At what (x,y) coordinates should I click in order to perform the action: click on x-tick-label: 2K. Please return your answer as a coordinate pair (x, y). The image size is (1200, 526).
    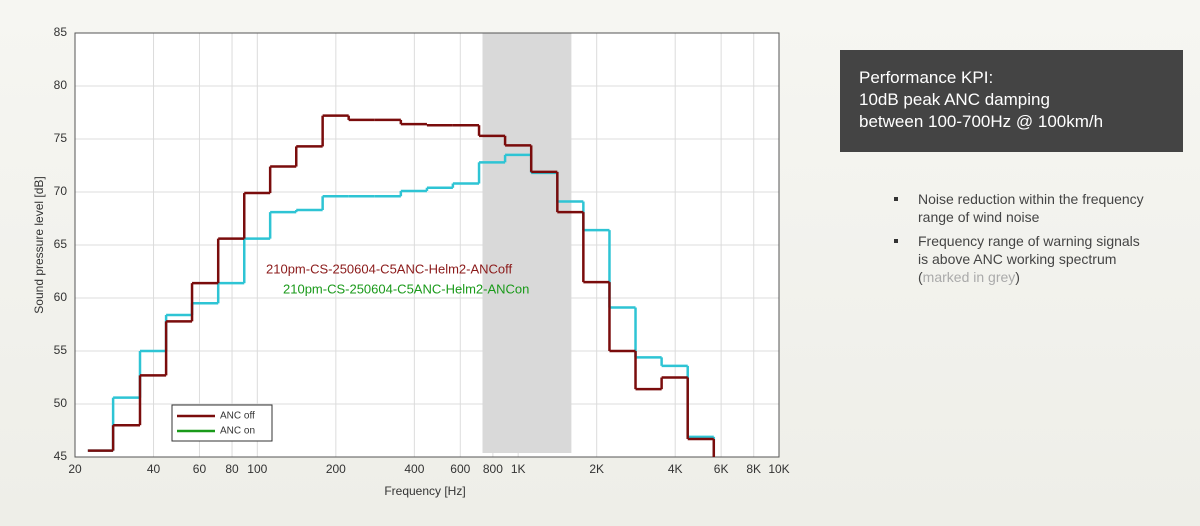
    Looking at the image, I should click on (596, 469).